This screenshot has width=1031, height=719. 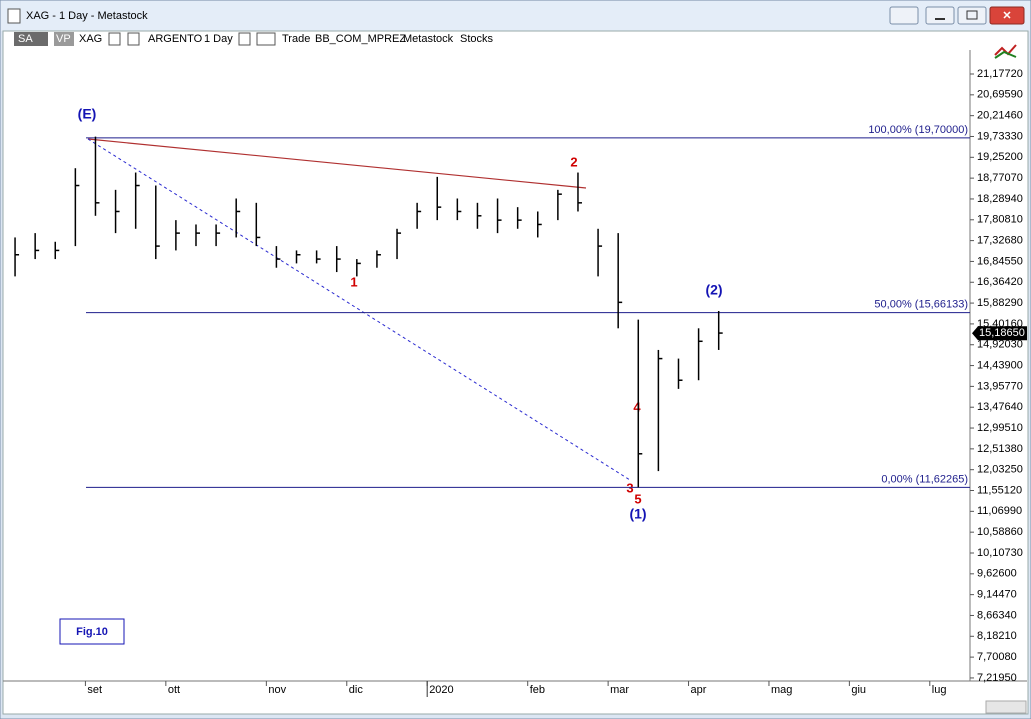 I want to click on y-tick-label: 19,73330, so click(x=1000, y=136).